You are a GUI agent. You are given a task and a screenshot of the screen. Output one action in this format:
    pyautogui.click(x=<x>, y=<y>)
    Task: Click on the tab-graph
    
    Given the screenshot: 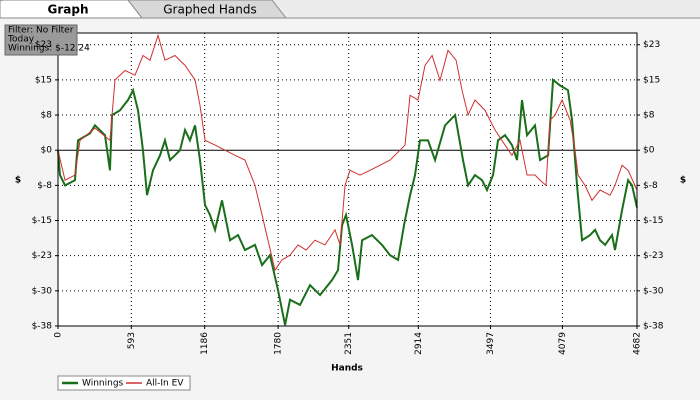 What is the action you would take?
    pyautogui.click(x=72, y=9)
    